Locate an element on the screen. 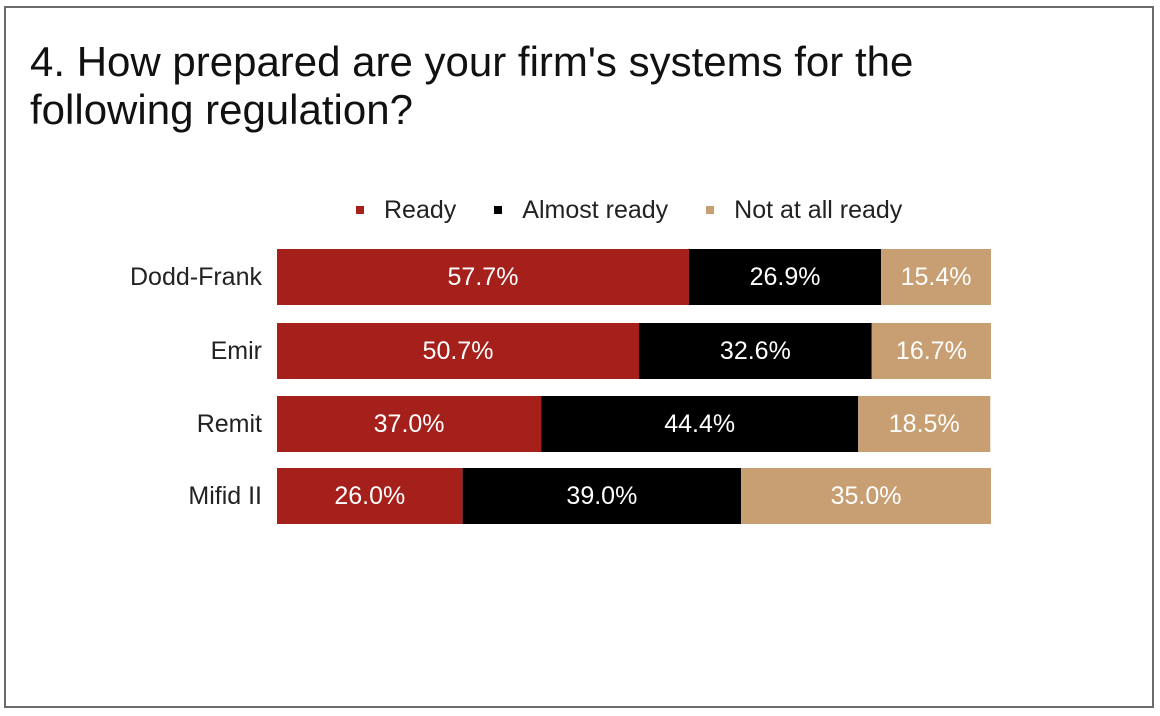 This screenshot has width=1160, height=716. category-label-remit: Remit is located at coordinates (229, 424).